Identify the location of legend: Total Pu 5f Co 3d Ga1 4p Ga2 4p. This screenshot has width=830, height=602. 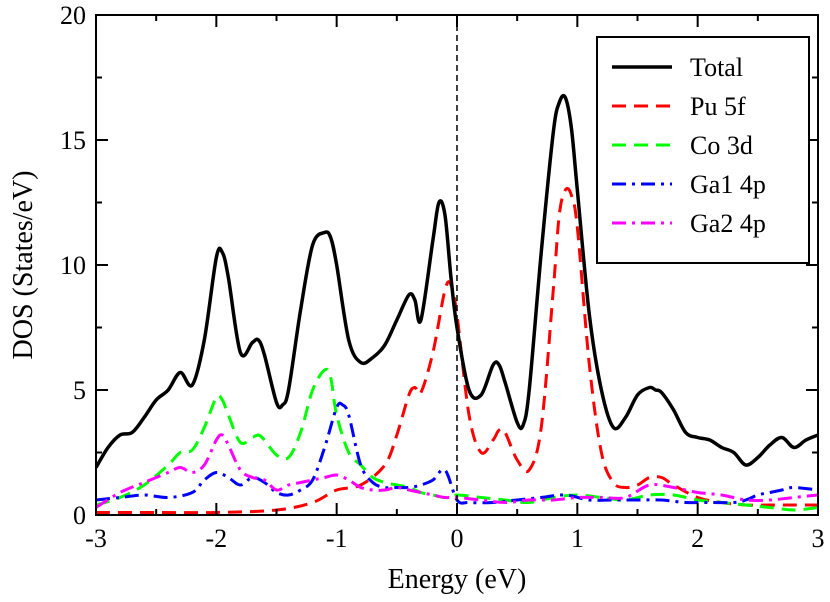
(703, 150).